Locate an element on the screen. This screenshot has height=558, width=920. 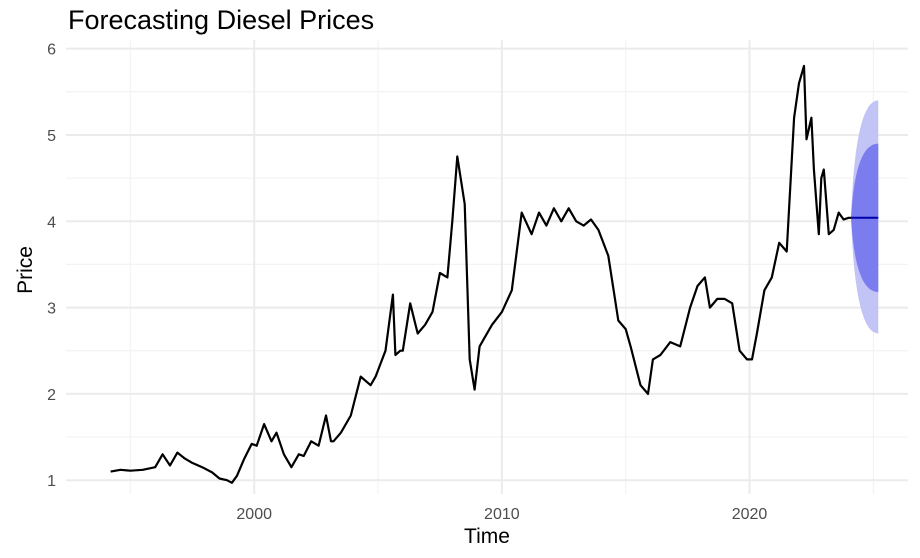
y-tick-label: 6 is located at coordinates (51, 50).